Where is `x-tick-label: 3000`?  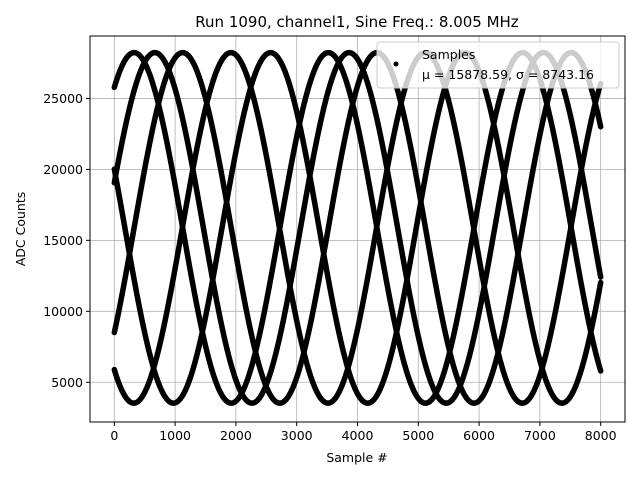 x-tick-label: 3000 is located at coordinates (297, 435).